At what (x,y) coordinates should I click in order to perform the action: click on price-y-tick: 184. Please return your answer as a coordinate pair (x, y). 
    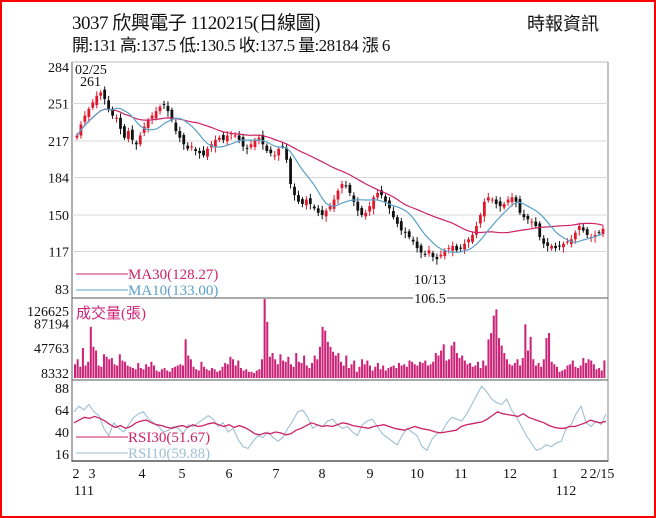
    Looking at the image, I should click on (58, 178).